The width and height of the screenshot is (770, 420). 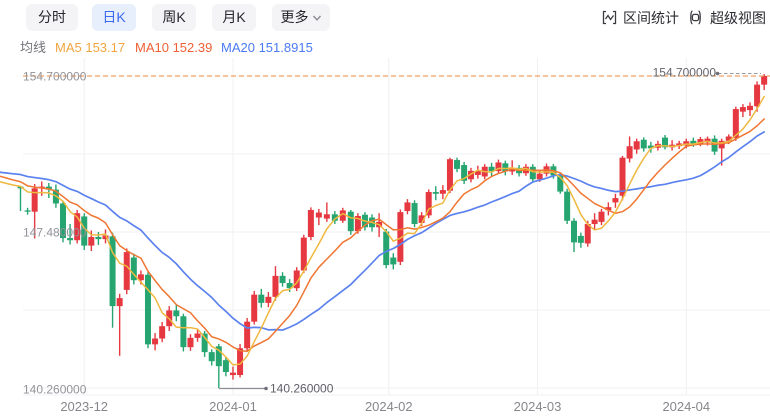 I want to click on svg-text: 2024-04, so click(x=686, y=406).